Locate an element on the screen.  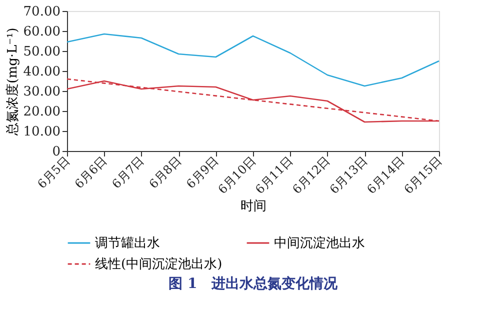
y-axis-title: 总氮浓度(mg·L⁻¹) is located at coordinates (12, 82).